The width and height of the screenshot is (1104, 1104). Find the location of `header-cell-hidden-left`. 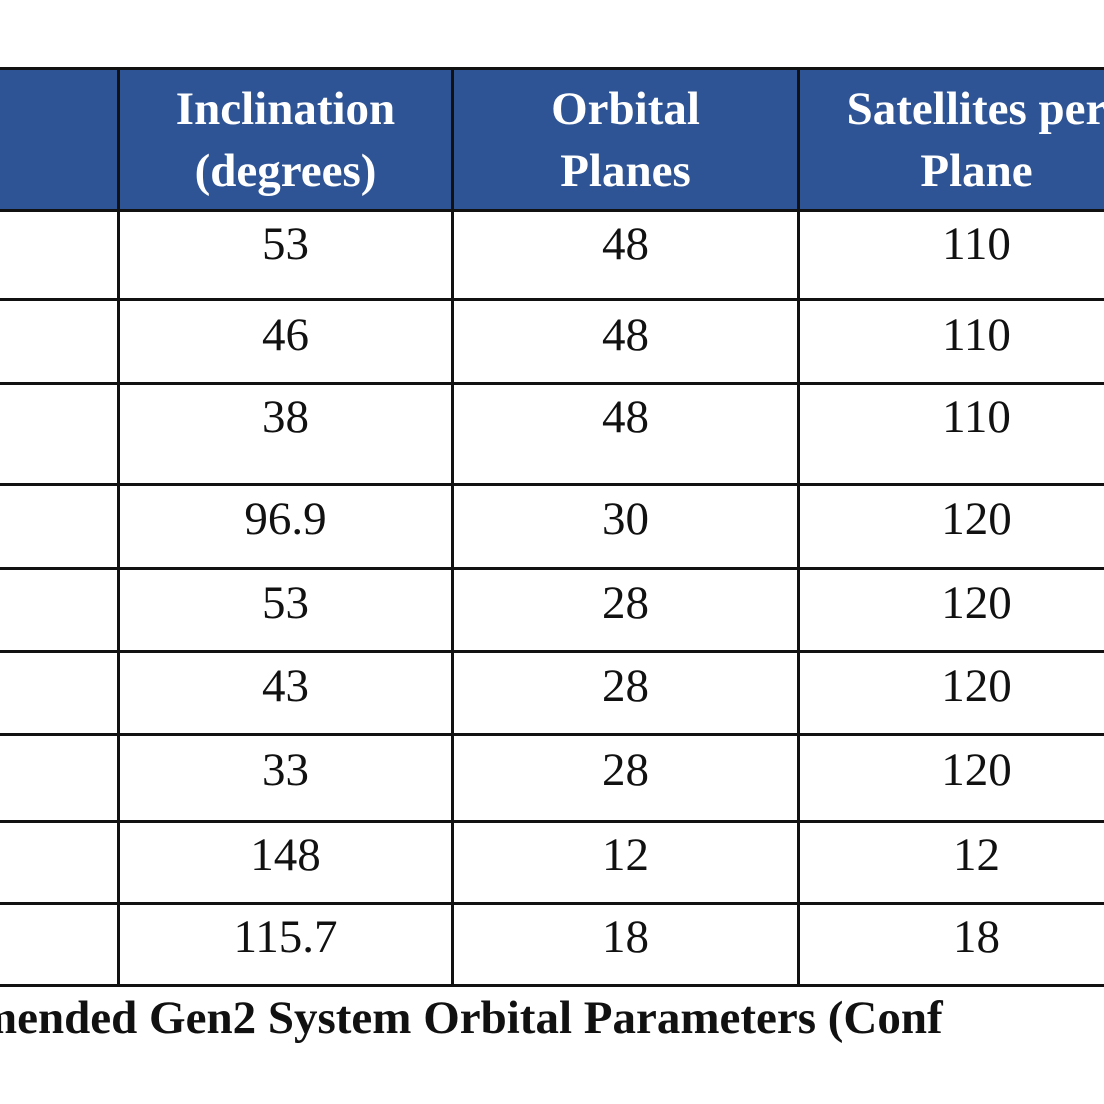

header-cell-hidden-left is located at coordinates (60, 139).